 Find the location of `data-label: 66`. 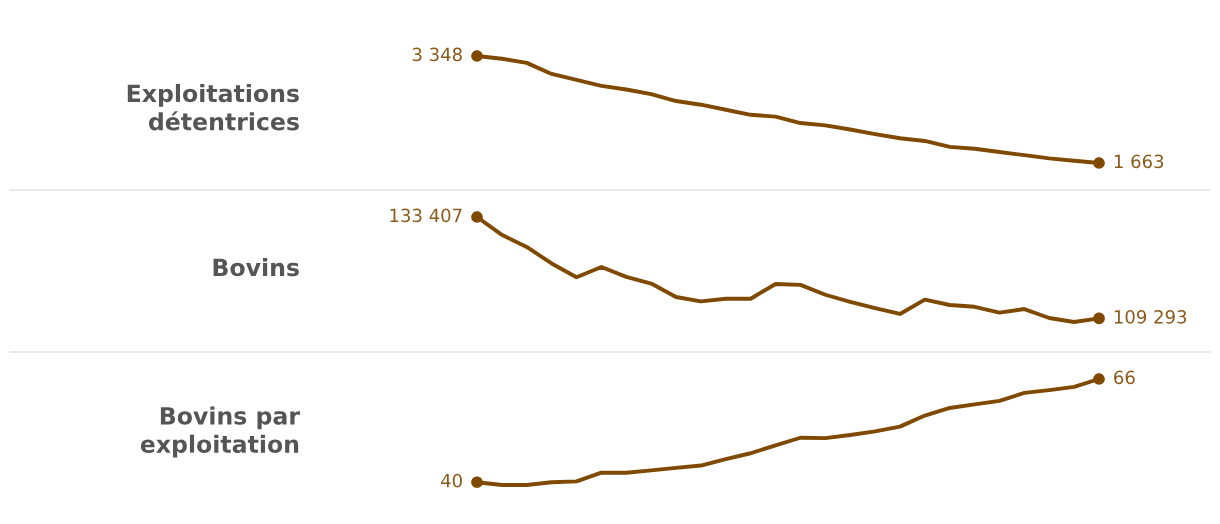

data-label: 66 is located at coordinates (1124, 377).